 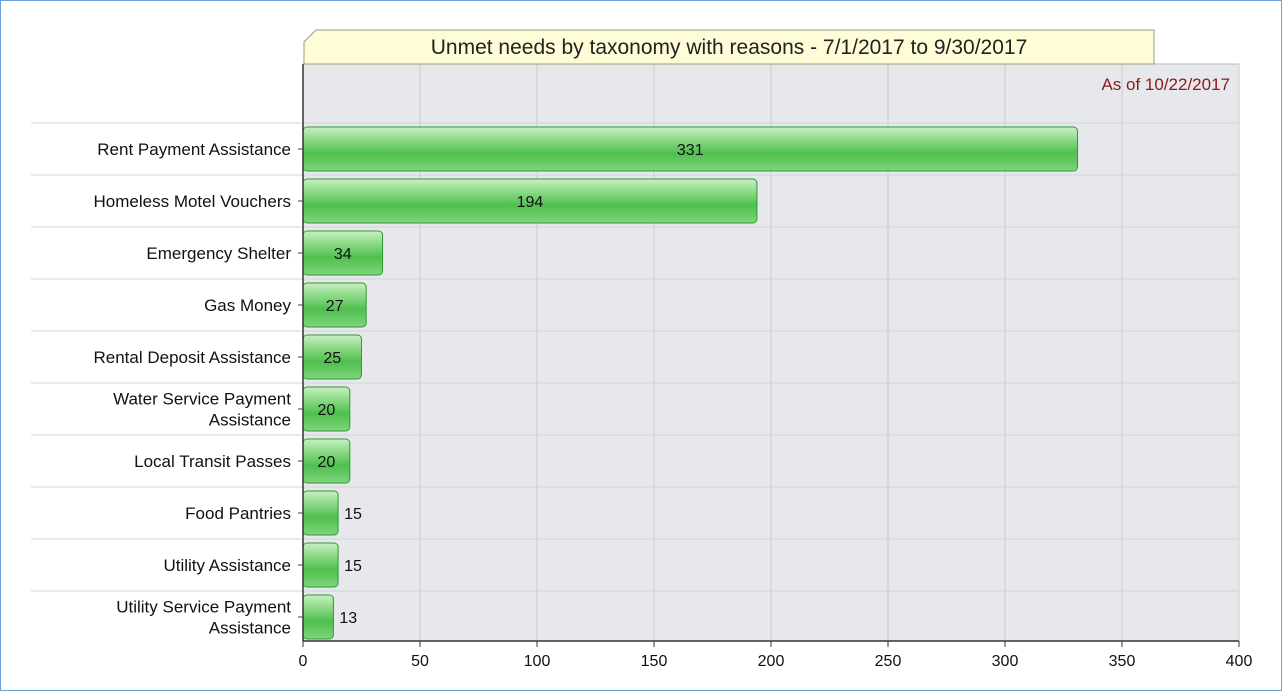 I want to click on x-tick-label: 150, so click(x=654, y=661).